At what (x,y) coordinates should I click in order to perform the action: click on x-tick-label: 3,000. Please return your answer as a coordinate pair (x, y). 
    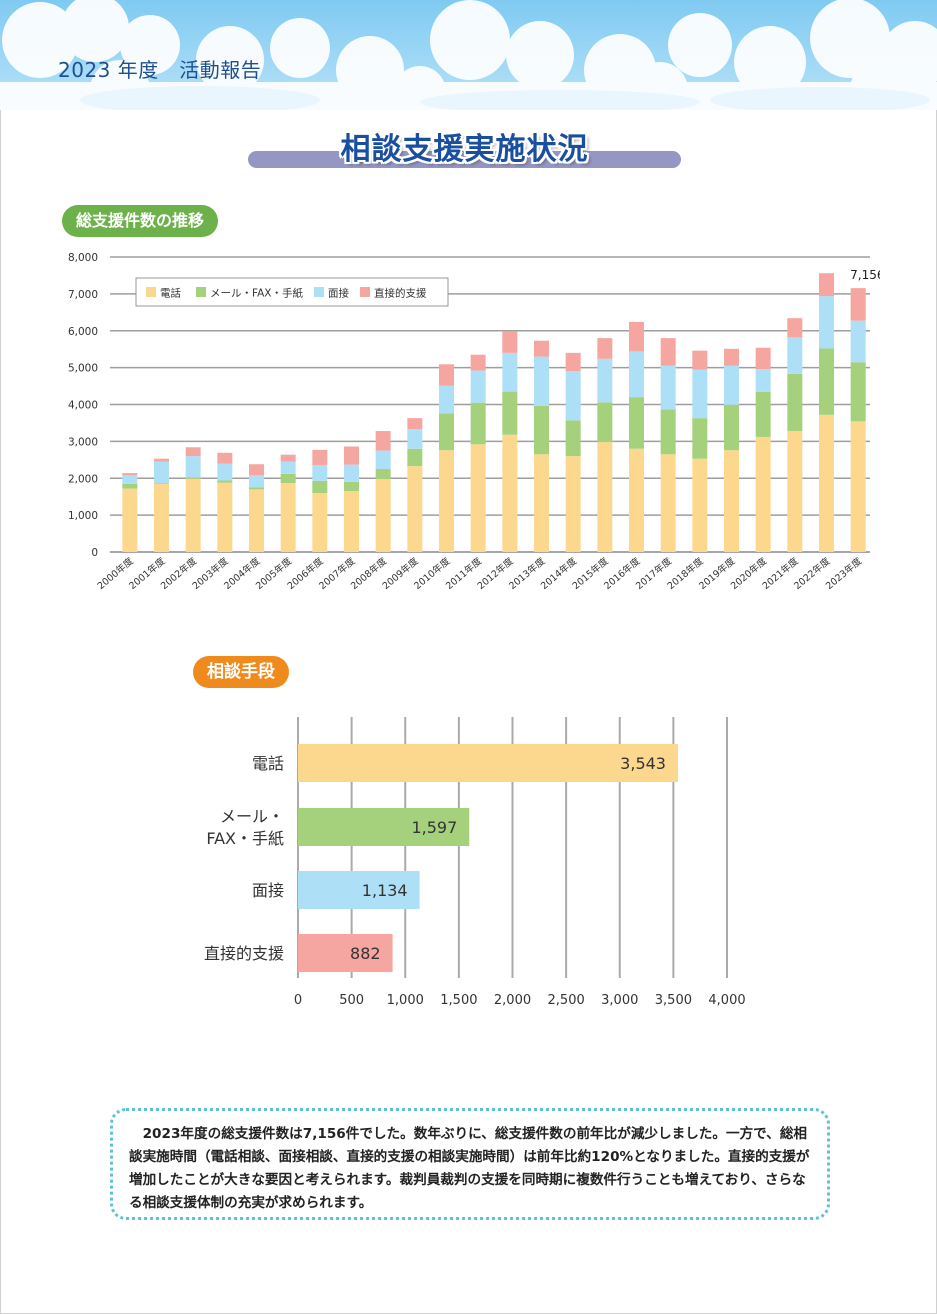
    Looking at the image, I should click on (619, 1000).